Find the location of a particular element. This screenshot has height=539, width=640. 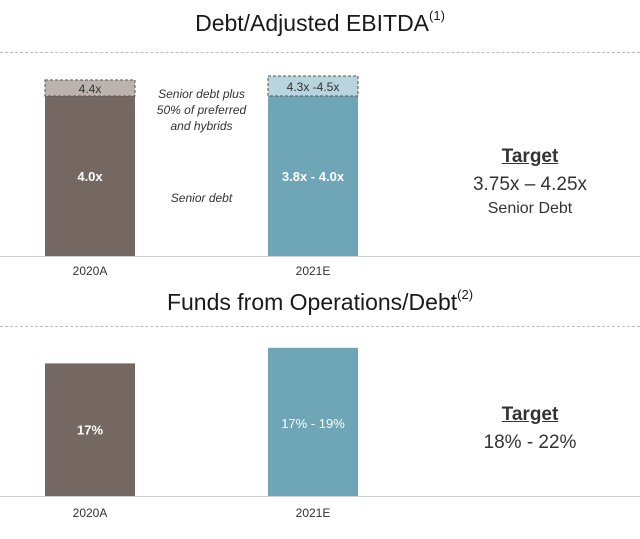

chart1-target-value: 3.75x – 4.25x is located at coordinates (530, 184).